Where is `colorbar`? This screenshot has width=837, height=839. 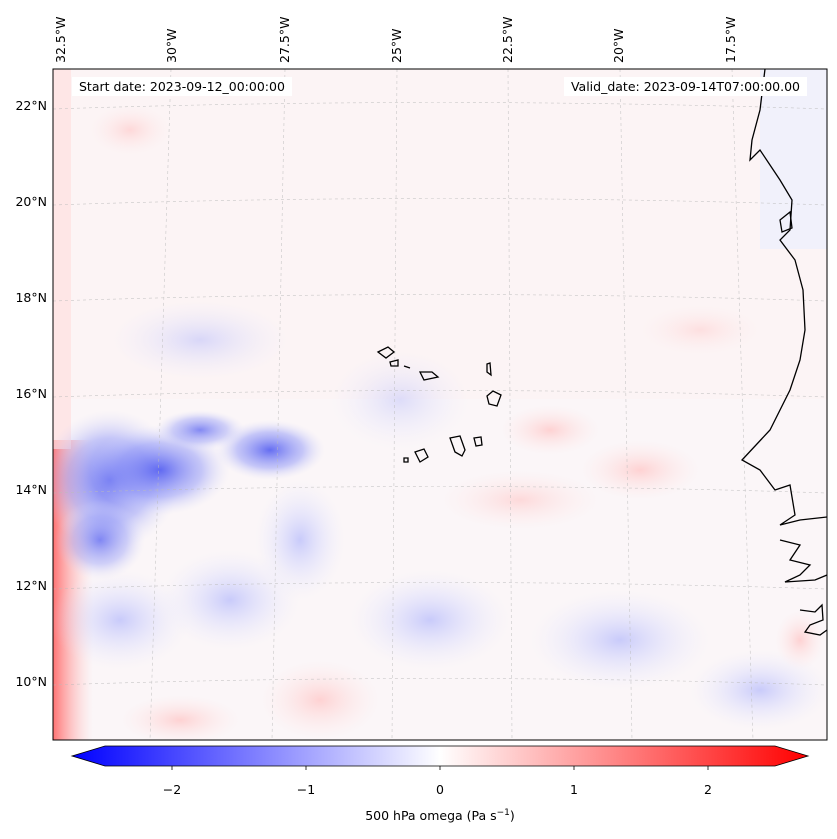 colorbar is located at coordinates (440, 757).